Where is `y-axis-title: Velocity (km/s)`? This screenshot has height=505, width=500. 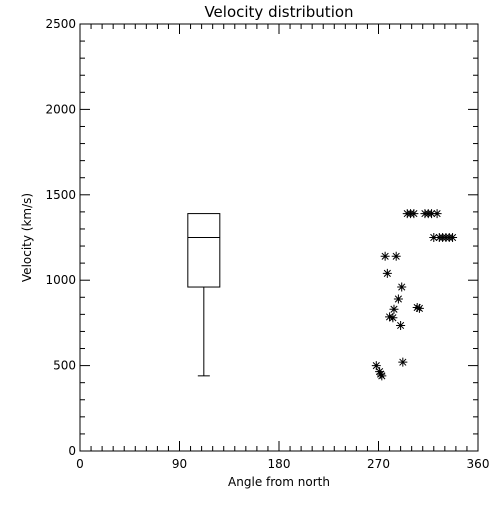
y-axis-title: Velocity (km/s) is located at coordinates (27, 237).